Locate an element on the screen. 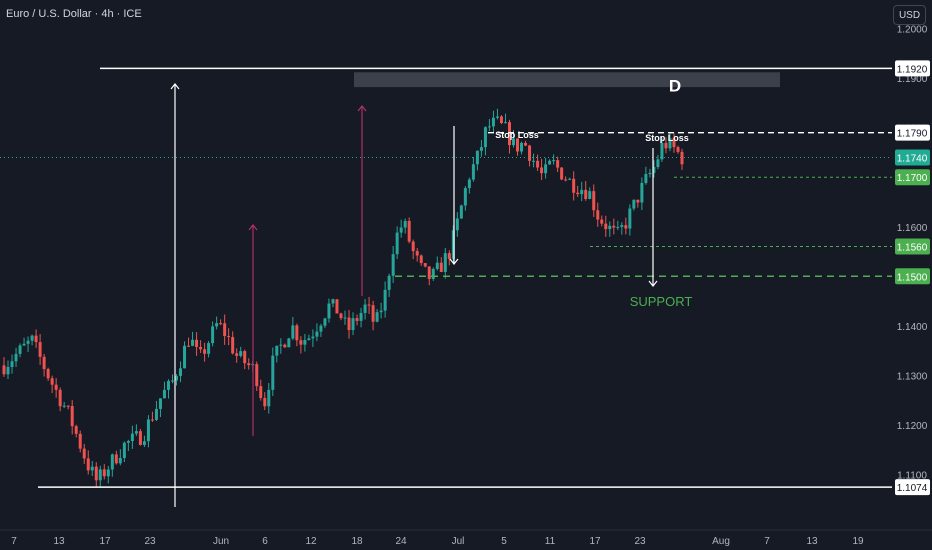 Image resolution: width=932 pixels, height=550 pixels. x-tick-label: 19 is located at coordinates (858, 541).